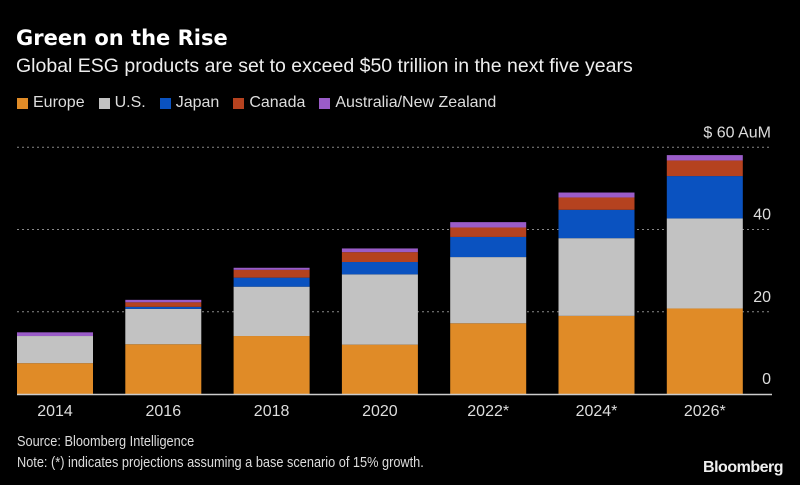 The height and width of the screenshot is (485, 800). Describe the element at coordinates (597, 411) in the screenshot. I see `x-tick-label: 2024*` at that location.